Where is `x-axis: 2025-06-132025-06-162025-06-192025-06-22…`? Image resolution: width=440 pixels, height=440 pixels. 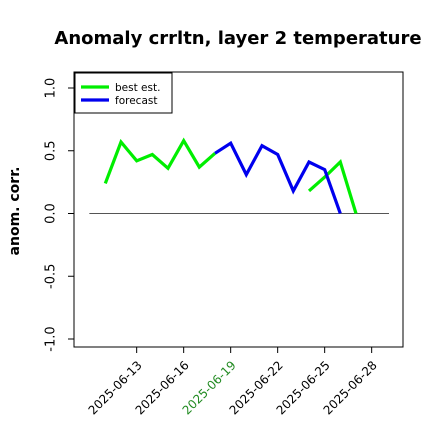 x-axis: 2025-06-132025-06-162025-06-192025-06-22… is located at coordinates (233, 382).